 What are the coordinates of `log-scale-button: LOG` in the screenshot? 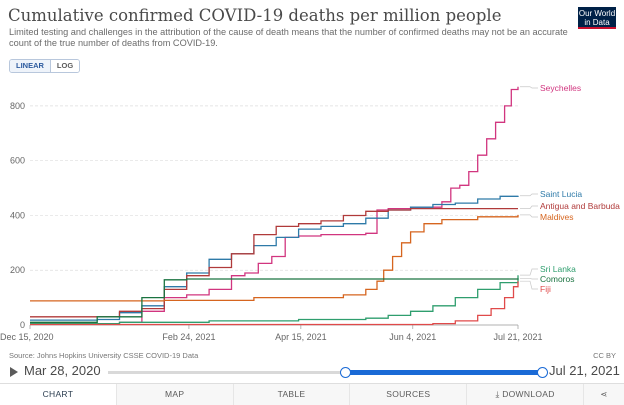 It's located at (65, 66).